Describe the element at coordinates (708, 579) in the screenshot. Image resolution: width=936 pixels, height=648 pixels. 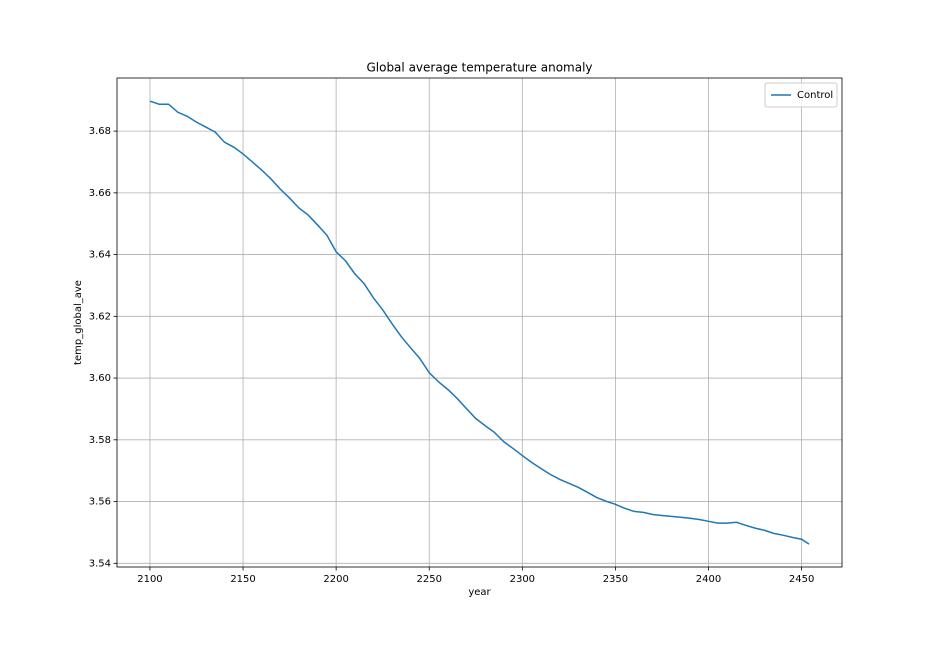
I see `x-tick-label: 2400` at that location.